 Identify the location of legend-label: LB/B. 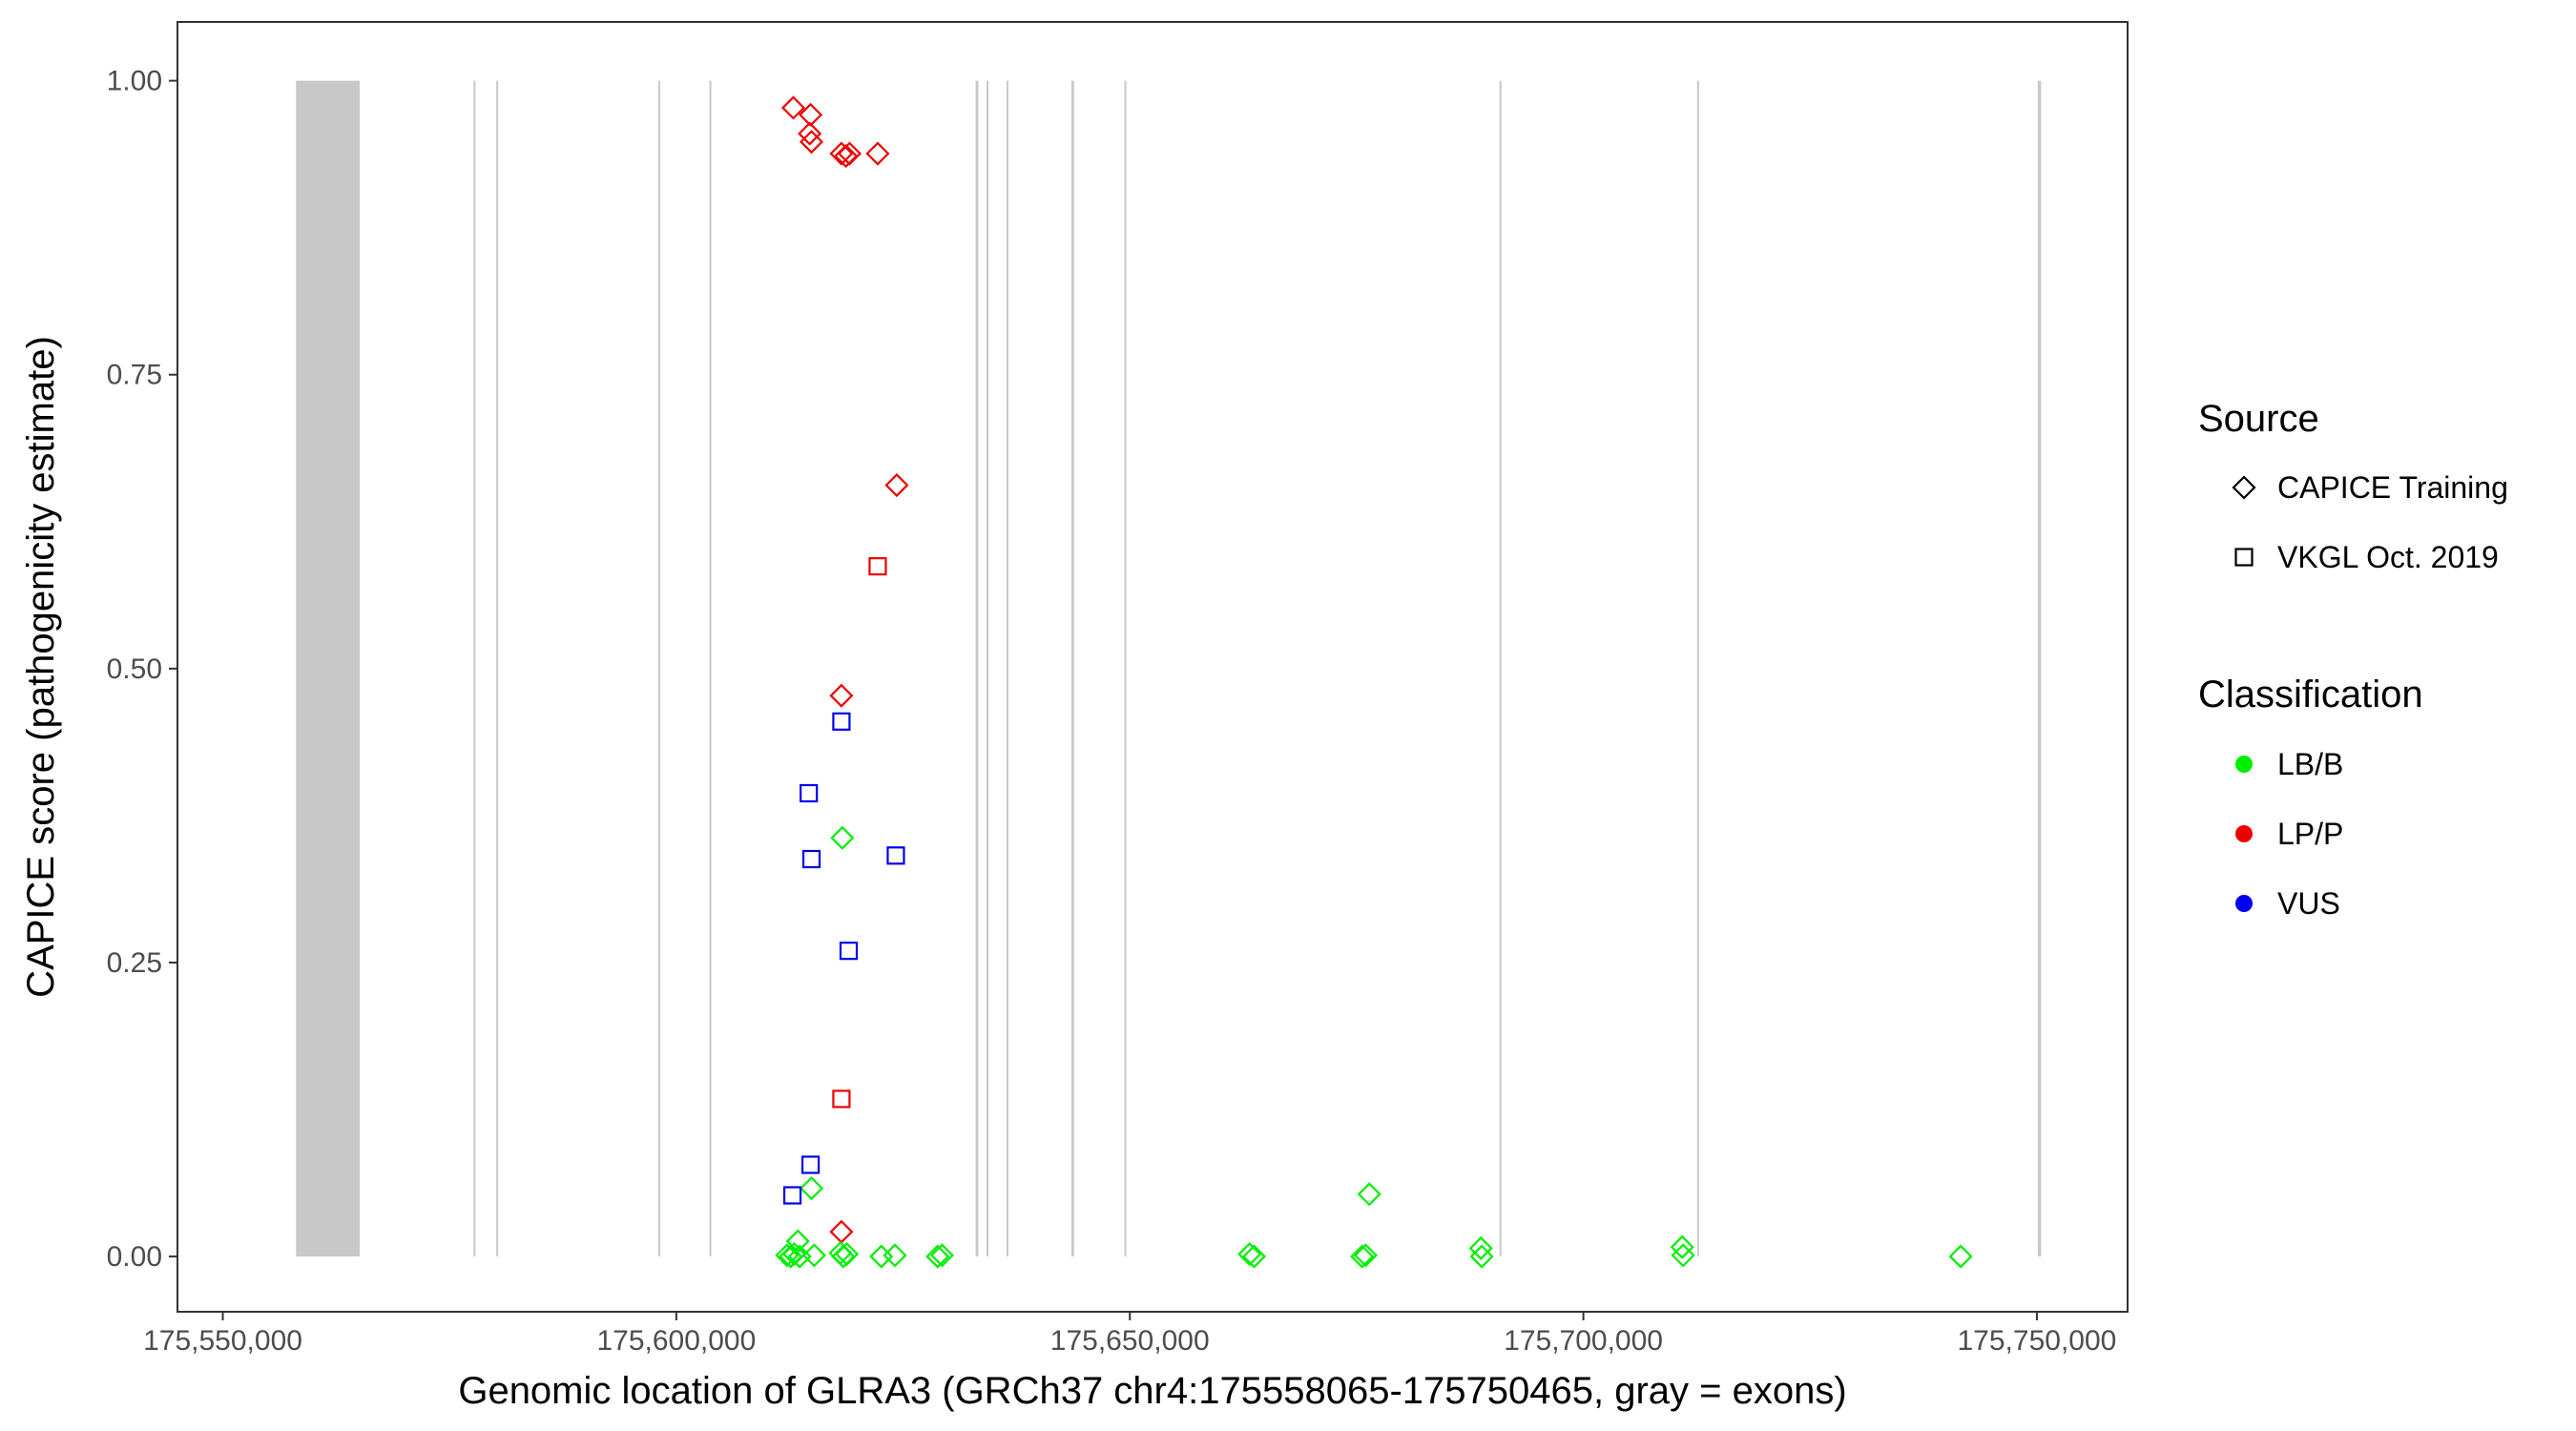
(2310, 764).